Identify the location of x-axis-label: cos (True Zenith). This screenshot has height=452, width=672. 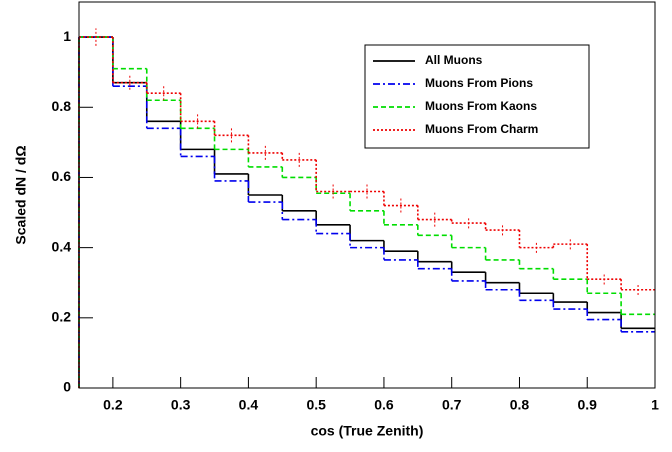
(367, 431).